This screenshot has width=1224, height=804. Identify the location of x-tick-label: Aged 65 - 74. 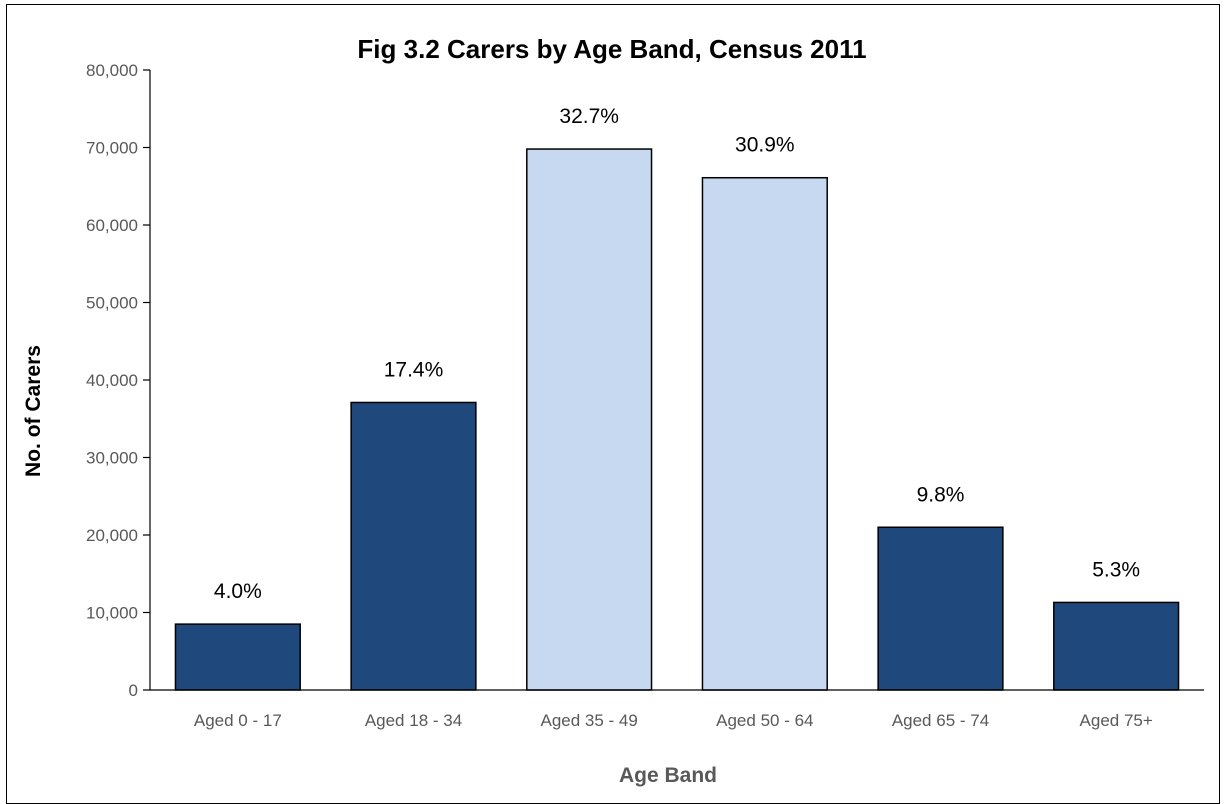
(940, 720).